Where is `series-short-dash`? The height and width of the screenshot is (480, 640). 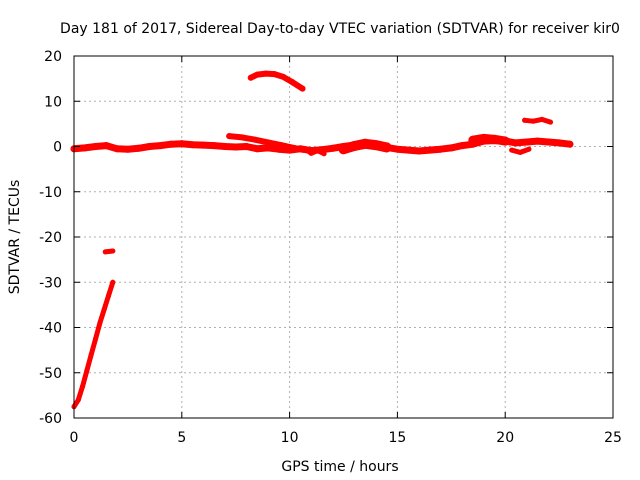
series-short-dash is located at coordinates (109, 251).